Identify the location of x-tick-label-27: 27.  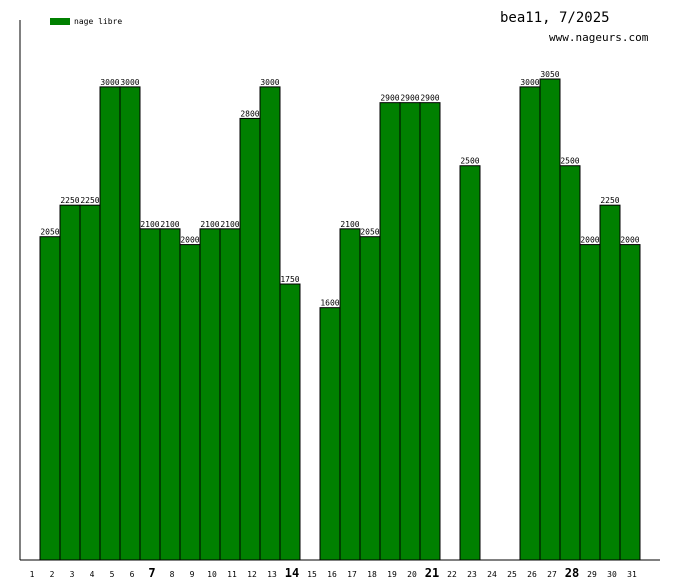
(552, 574).